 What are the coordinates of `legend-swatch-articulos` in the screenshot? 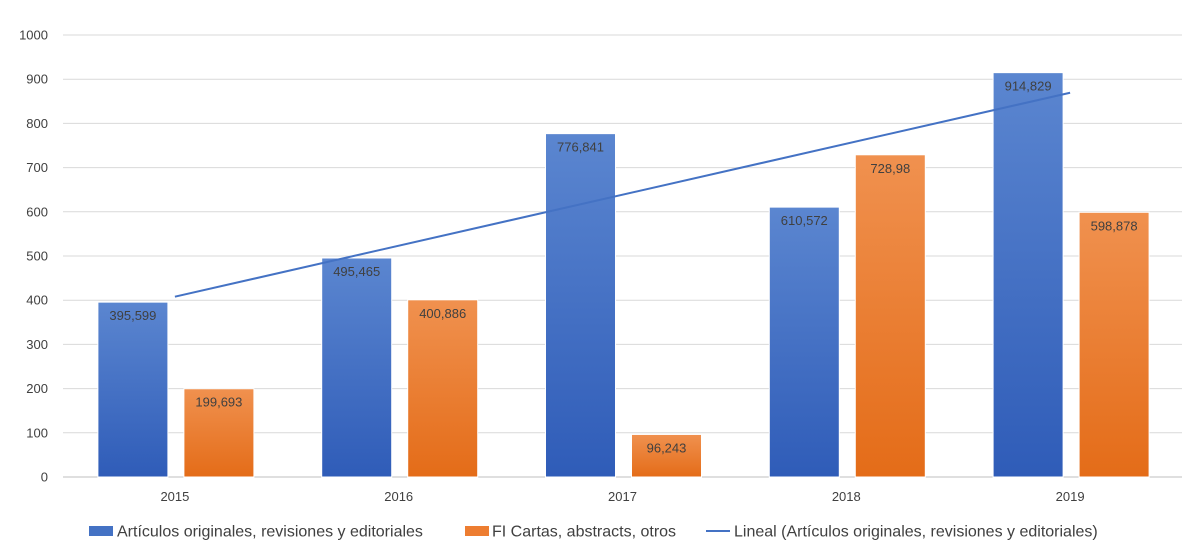 It's located at (101, 531).